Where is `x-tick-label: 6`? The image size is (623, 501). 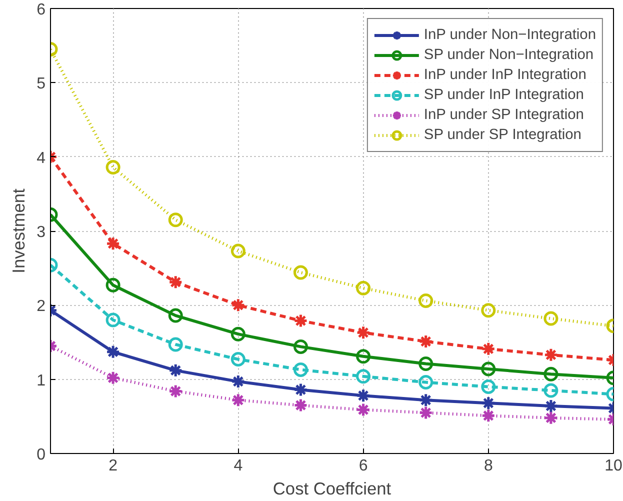
x-tick-label: 6 is located at coordinates (363, 466).